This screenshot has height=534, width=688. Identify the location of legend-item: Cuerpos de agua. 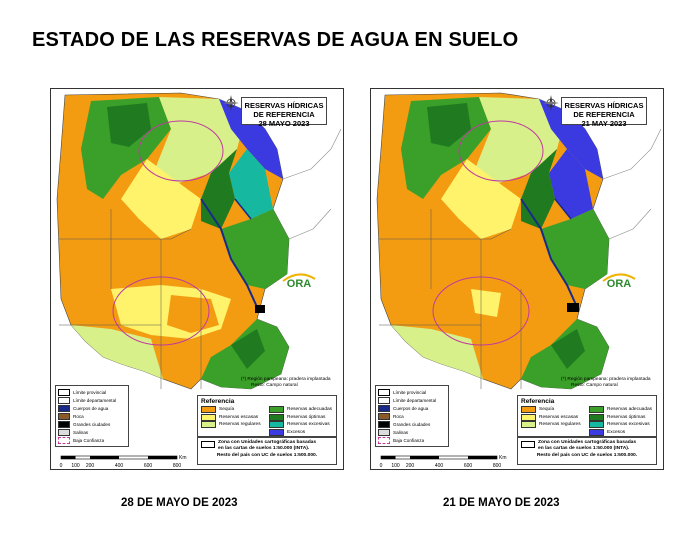
(412, 408).